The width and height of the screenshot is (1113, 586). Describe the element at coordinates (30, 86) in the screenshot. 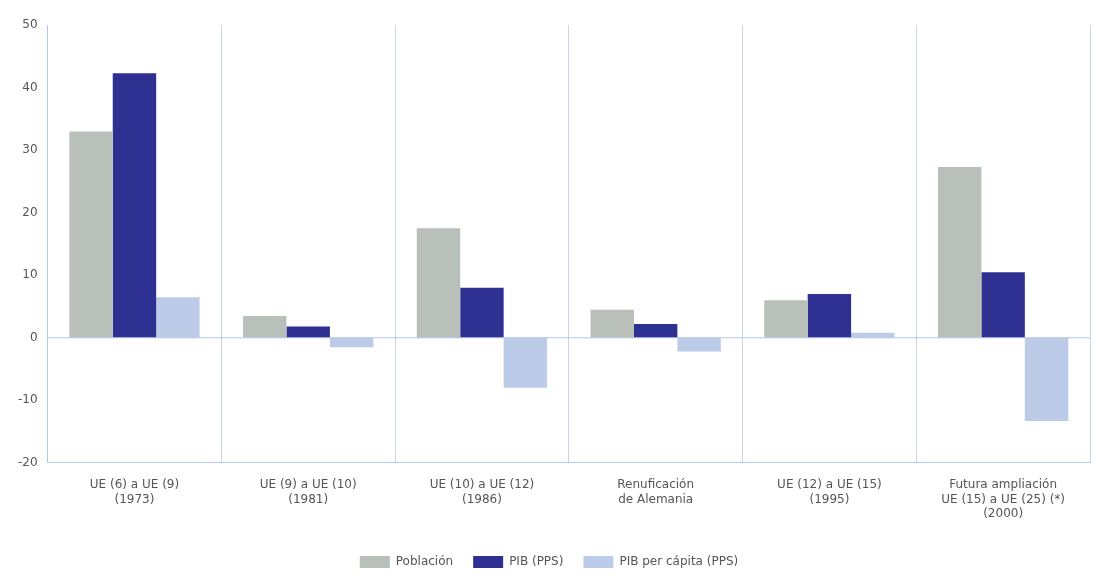

I see `y-tick-label: 40` at that location.